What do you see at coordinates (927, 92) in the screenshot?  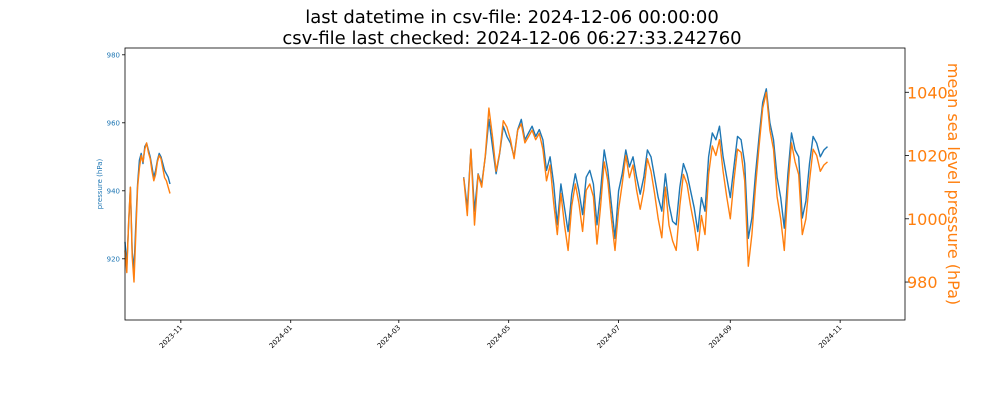 I see `right-tick-label: 1040` at bounding box center [927, 92].